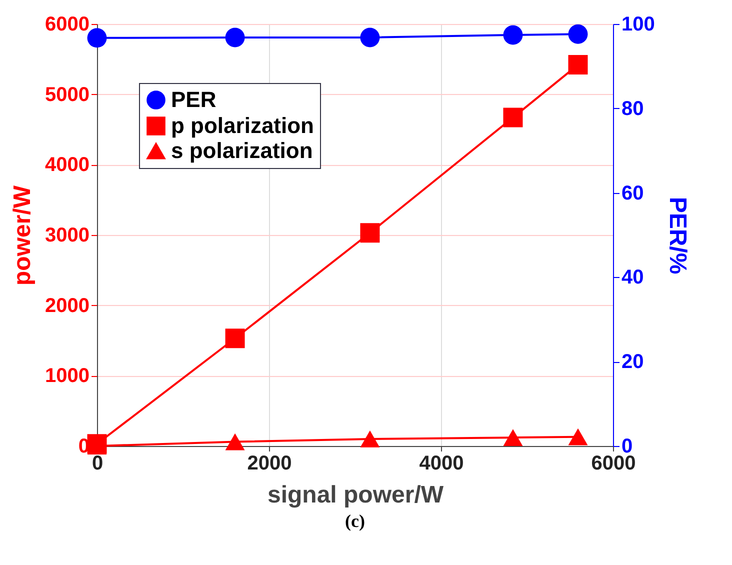 The width and height of the screenshot is (732, 565). What do you see at coordinates (441, 463) in the screenshot?
I see `x-tick-label: 4000` at bounding box center [441, 463].